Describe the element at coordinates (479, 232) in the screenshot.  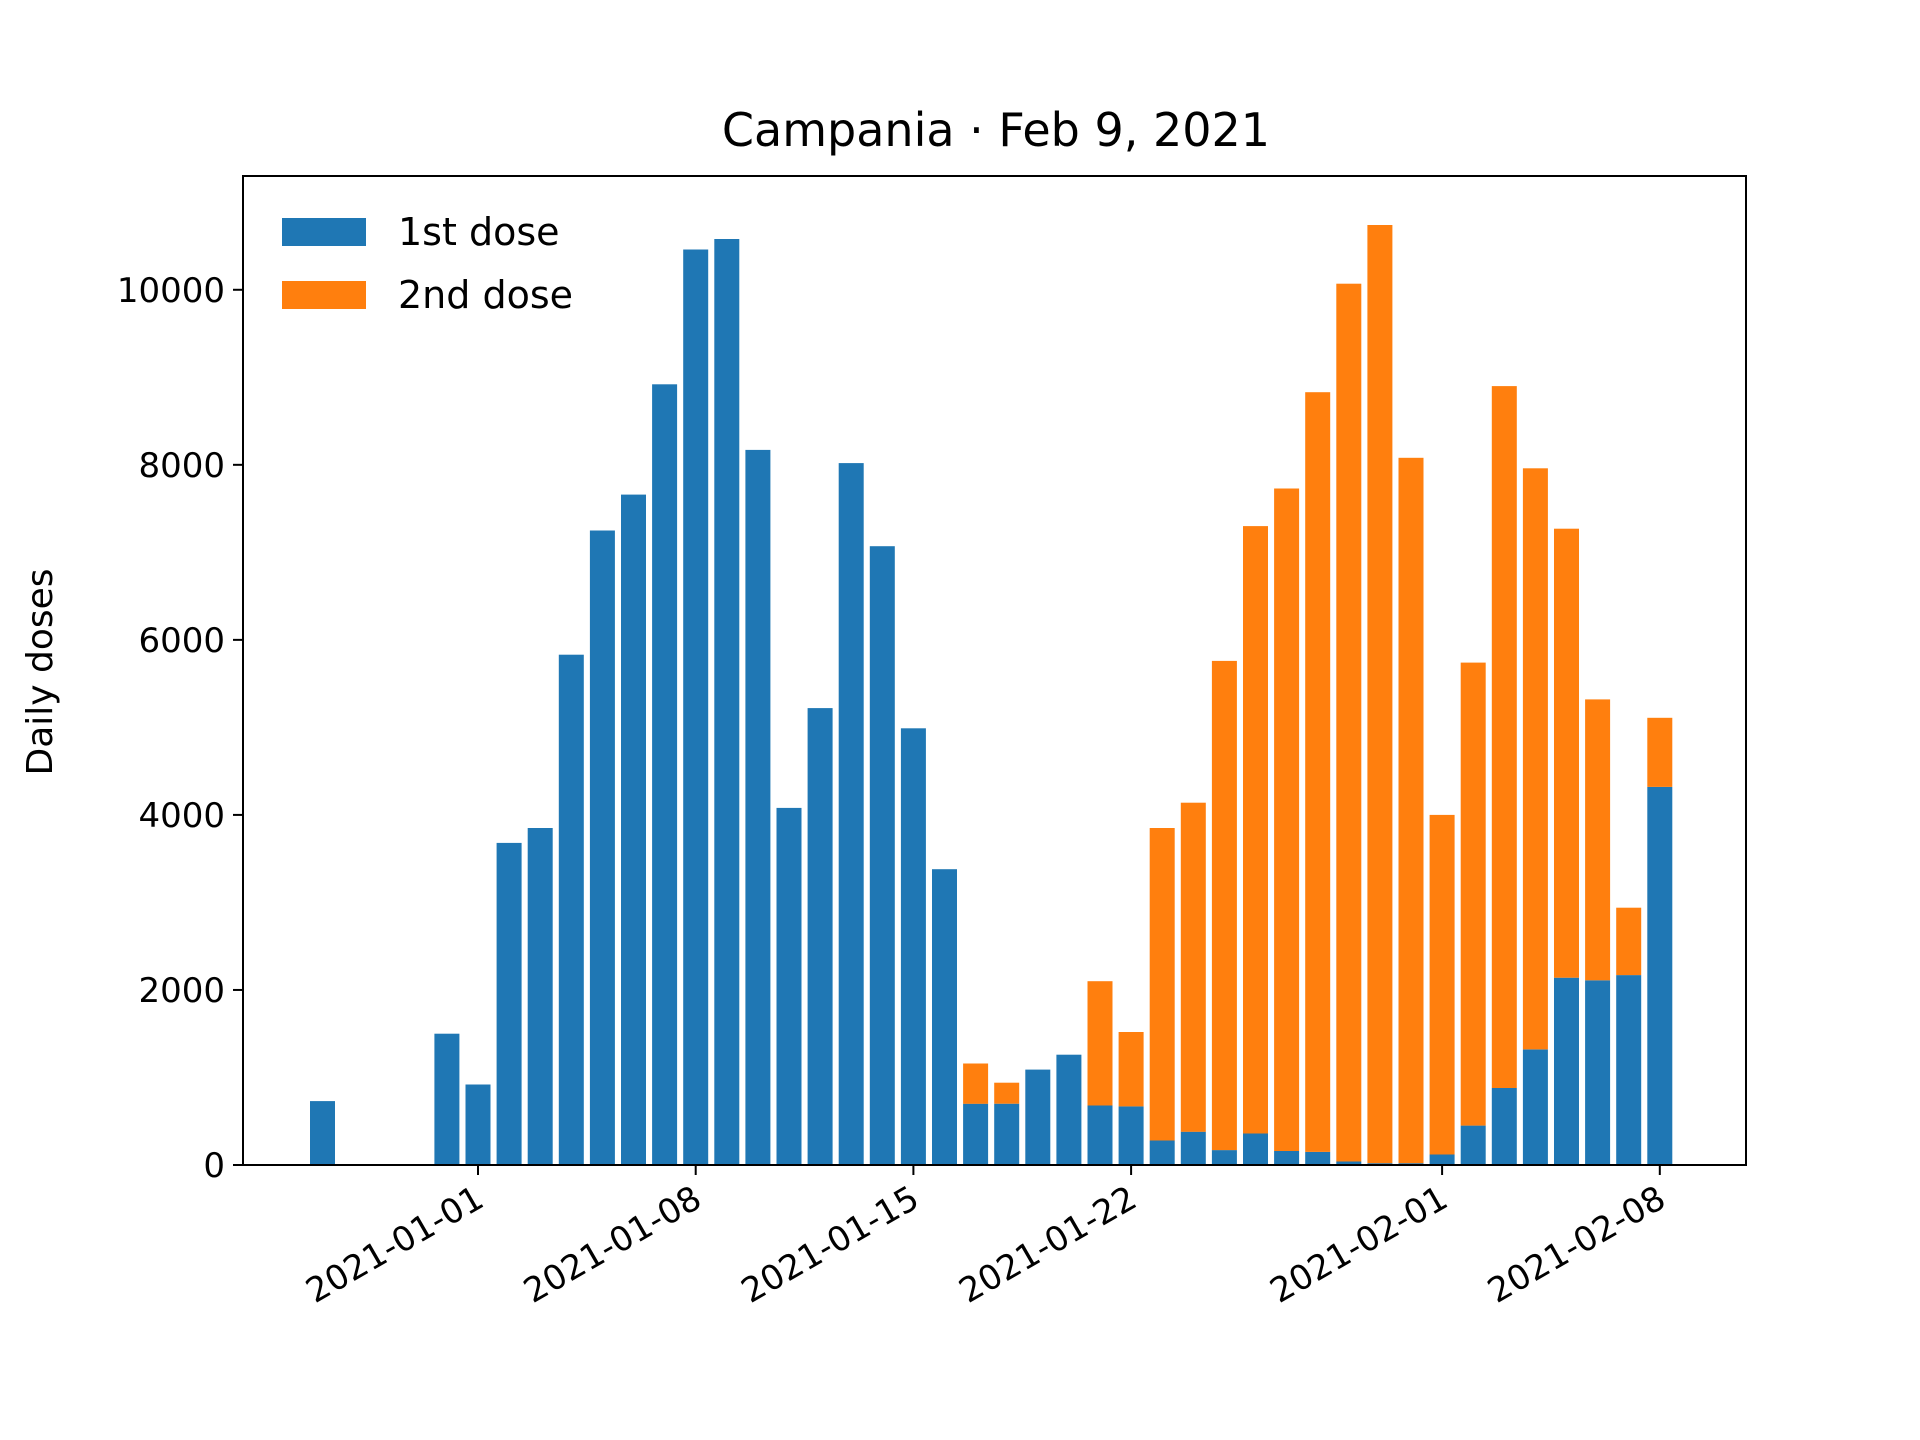
I see `legend-label-1st-dose: 1st dose` at that location.